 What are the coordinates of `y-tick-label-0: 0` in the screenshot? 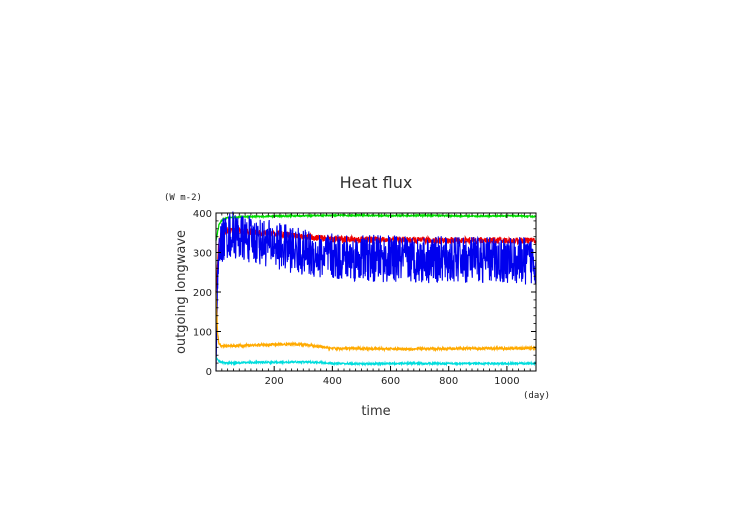 It's located at (209, 372).